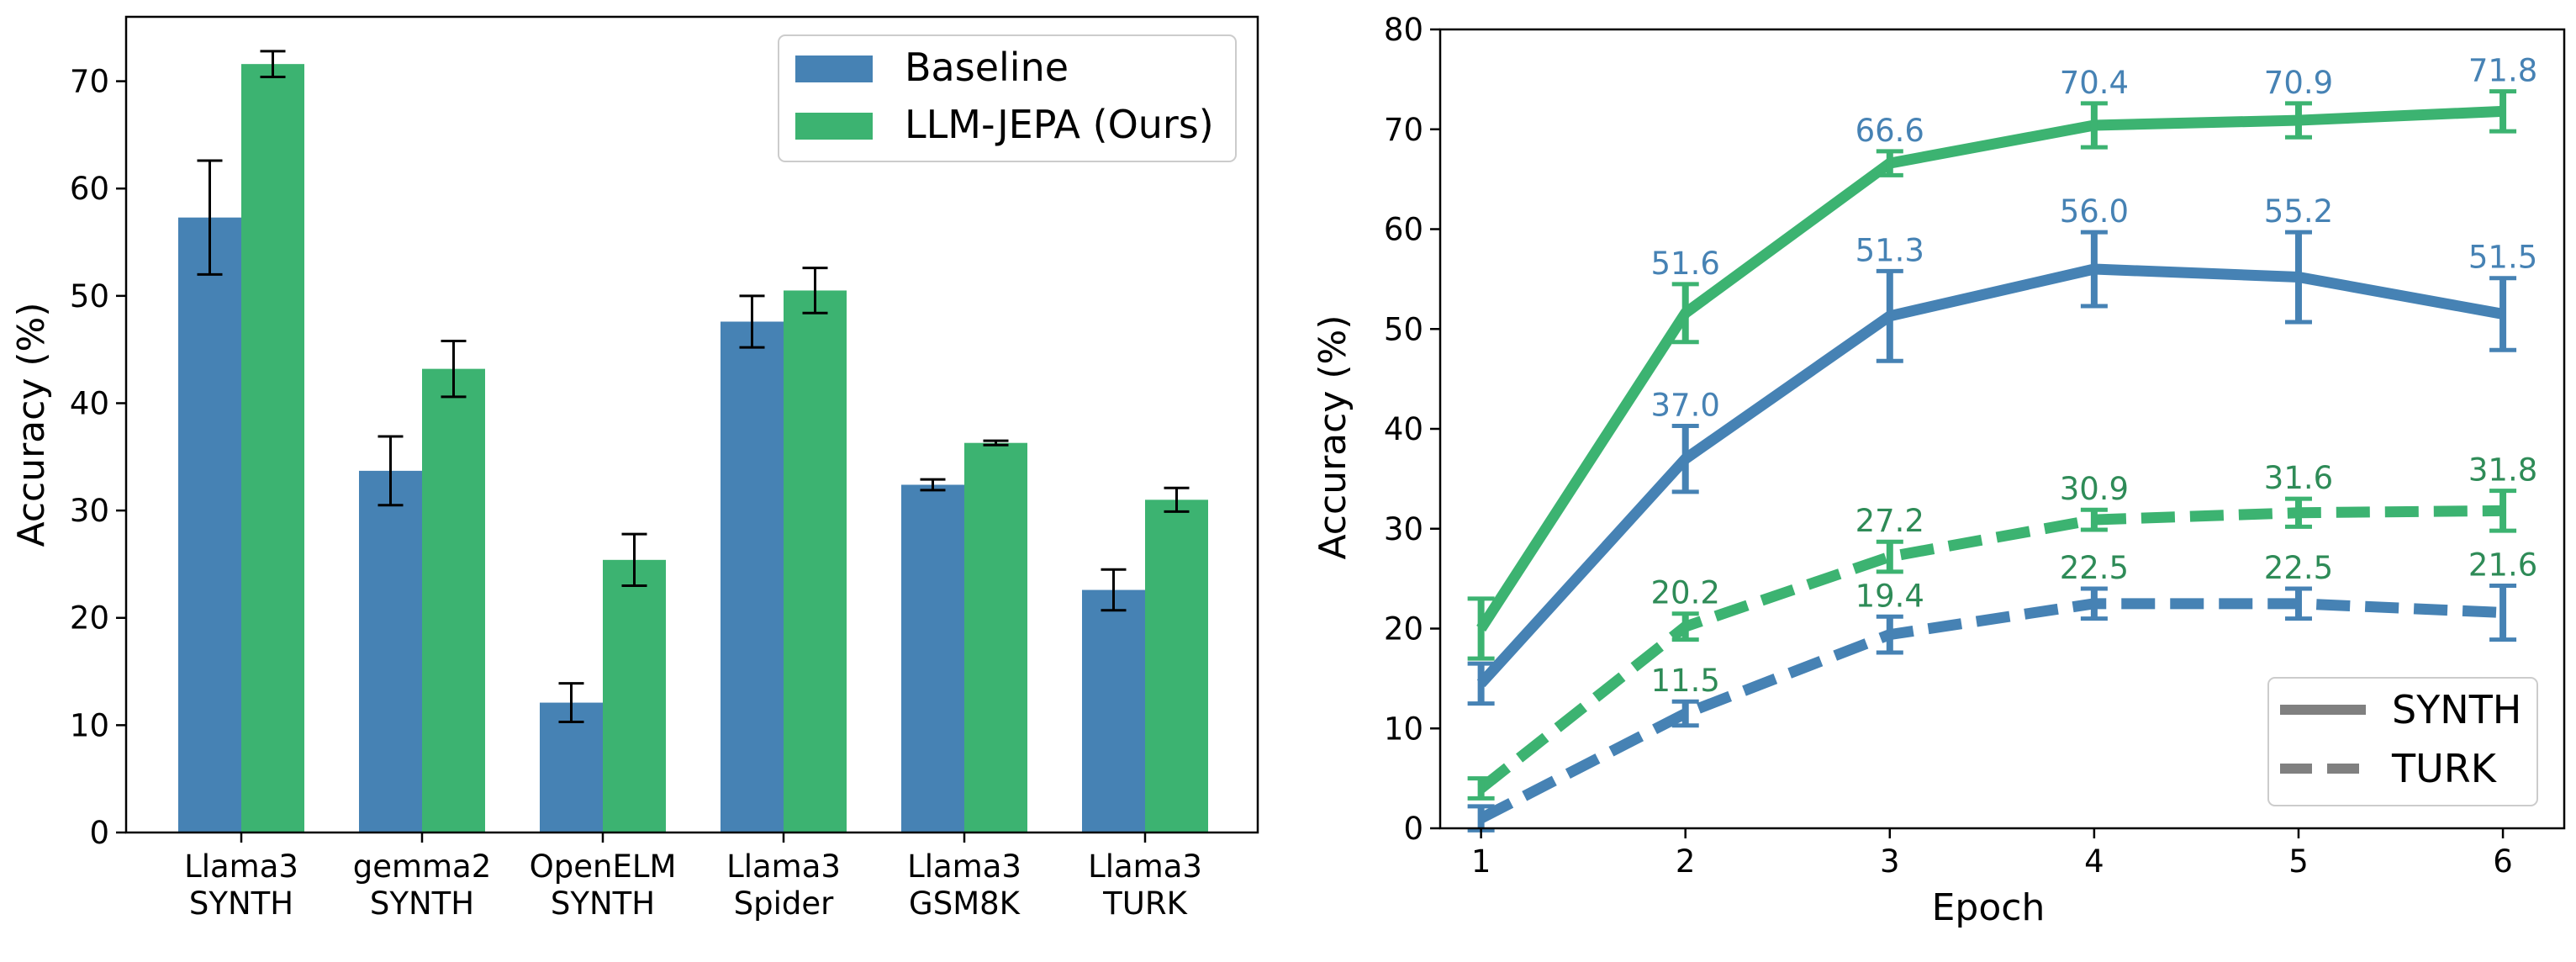 The width and height of the screenshot is (2576, 962). Describe the element at coordinates (1890, 861) in the screenshot. I see `line-x-tick-label: 3` at that location.